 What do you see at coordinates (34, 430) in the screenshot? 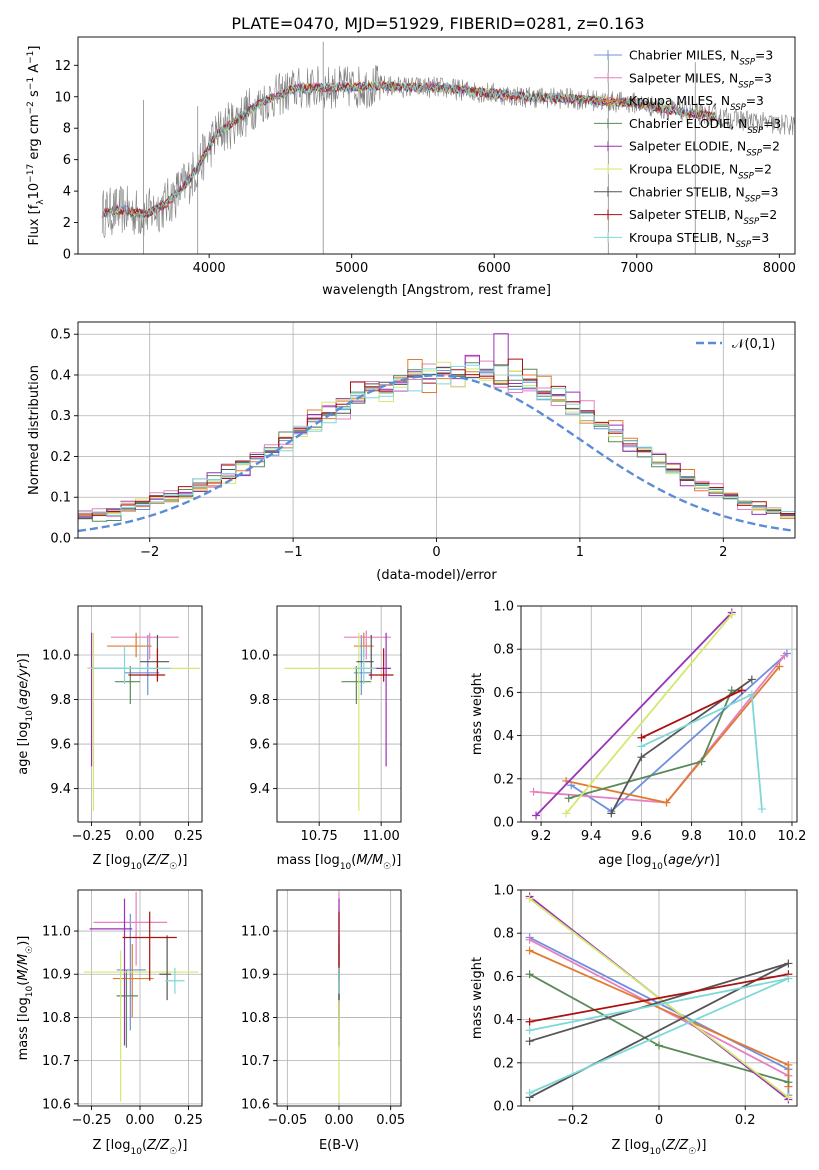
I see `y-axis-label: Normed distribution` at bounding box center [34, 430].